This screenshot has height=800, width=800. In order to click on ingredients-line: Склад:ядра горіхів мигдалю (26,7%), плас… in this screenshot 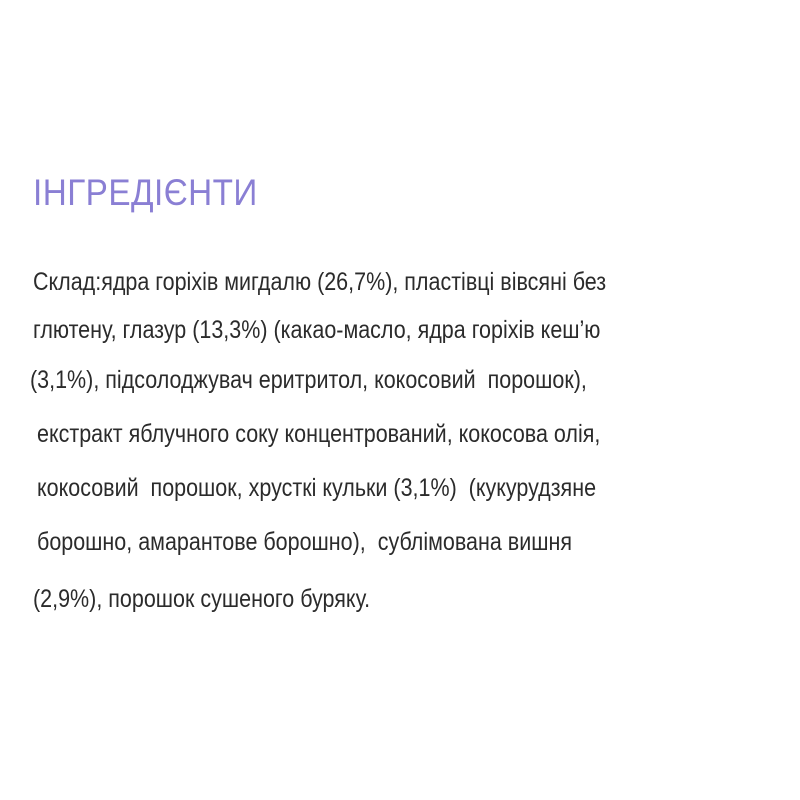, I will do `click(320, 282)`.